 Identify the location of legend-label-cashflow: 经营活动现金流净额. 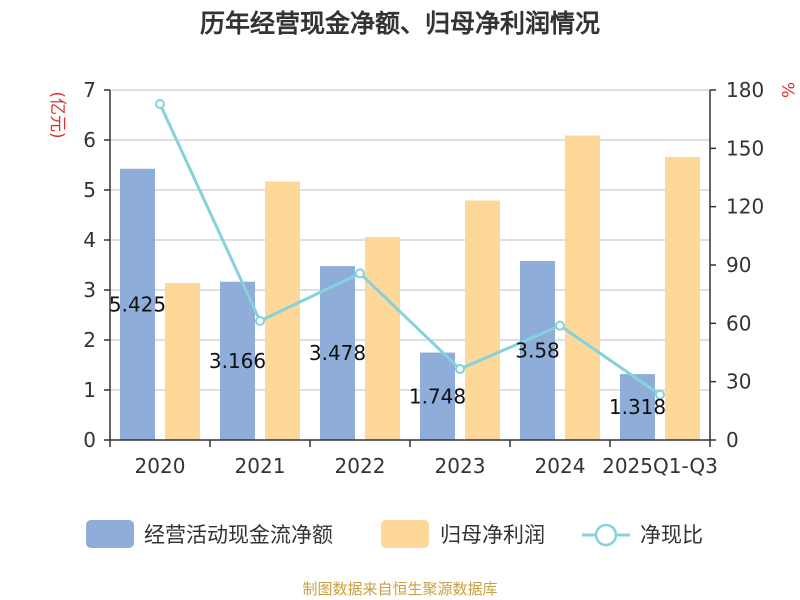
(238, 535).